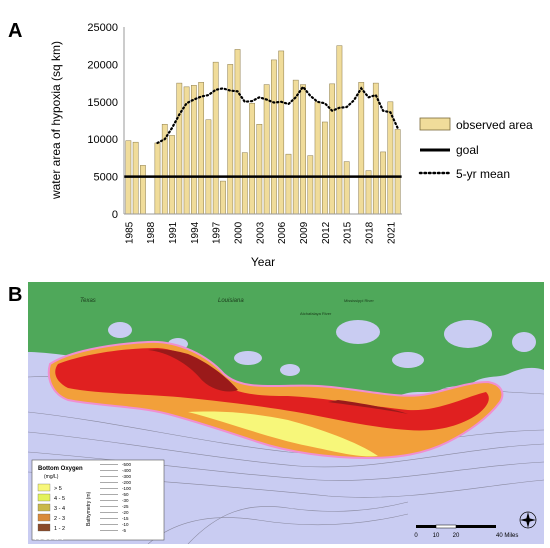 Image resolution: width=550 pixels, height=548 pixels. What do you see at coordinates (288, 184) in the screenshot?
I see `bar-2007` at bounding box center [288, 184].